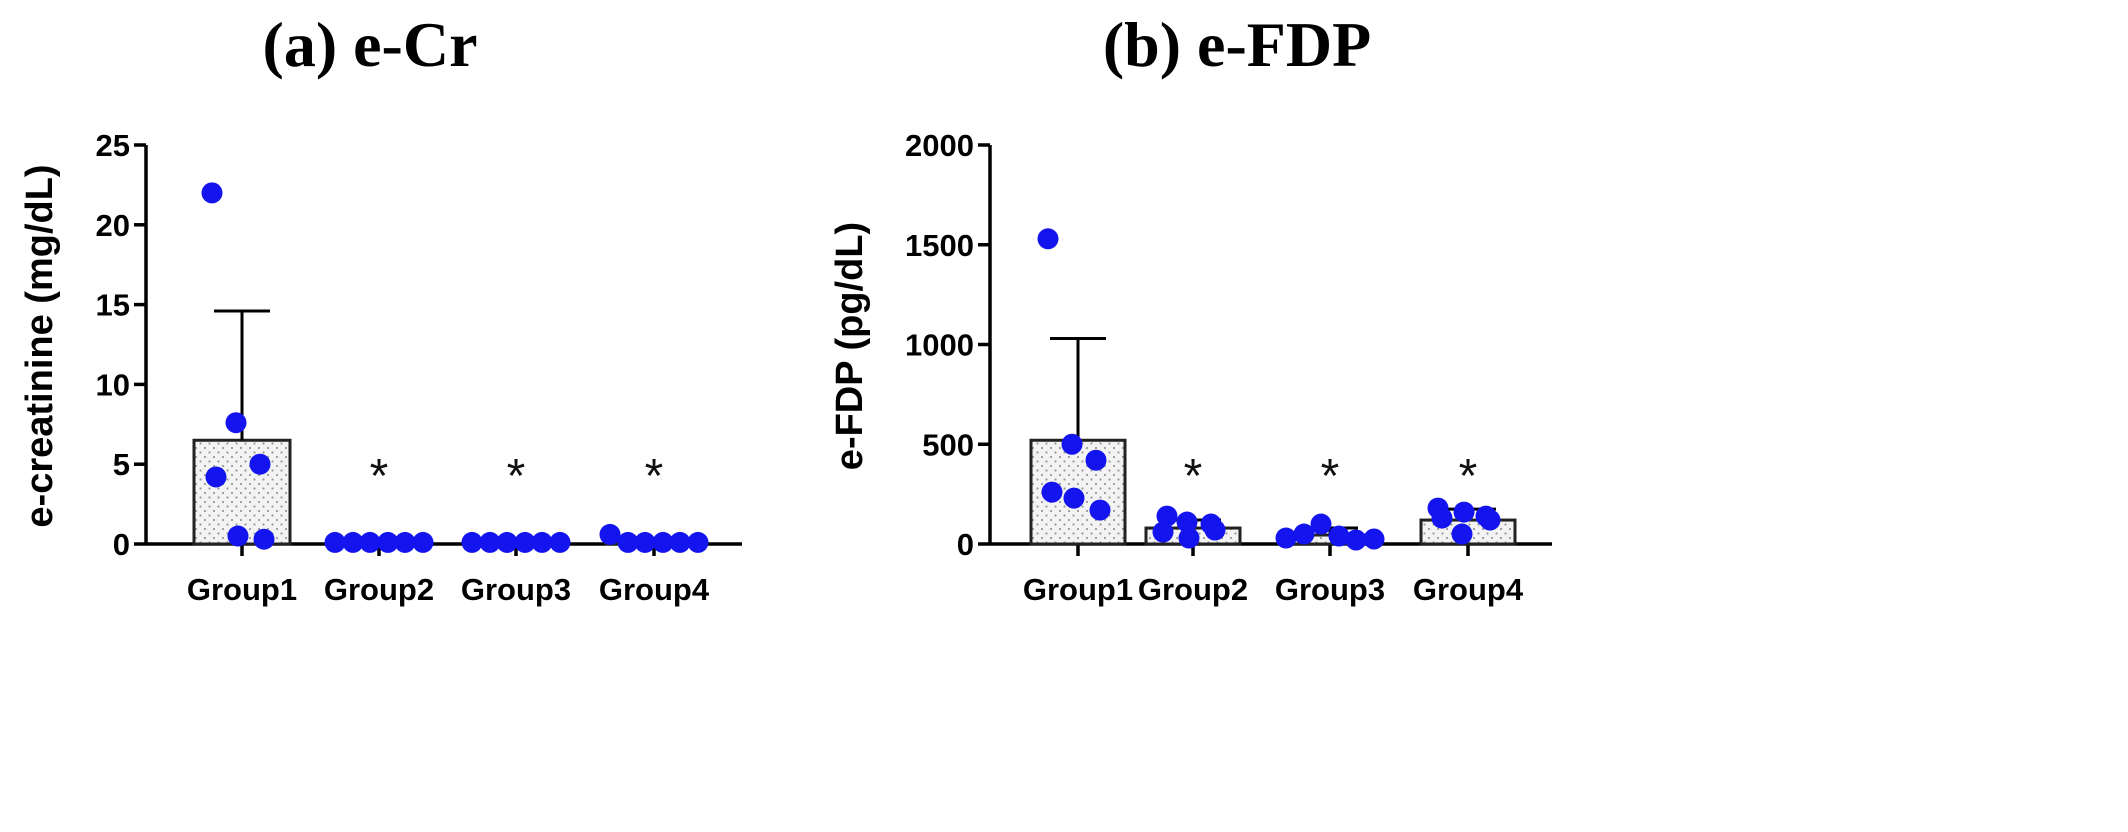 The height and width of the screenshot is (832, 2128). I want to click on panel-b-y-tick-label: 2000, so click(939, 145).